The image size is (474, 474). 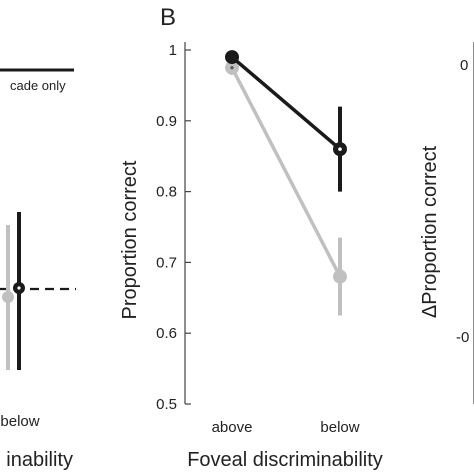 What do you see at coordinates (19, 421) in the screenshot?
I see `left-x-tick-below: below` at bounding box center [19, 421].